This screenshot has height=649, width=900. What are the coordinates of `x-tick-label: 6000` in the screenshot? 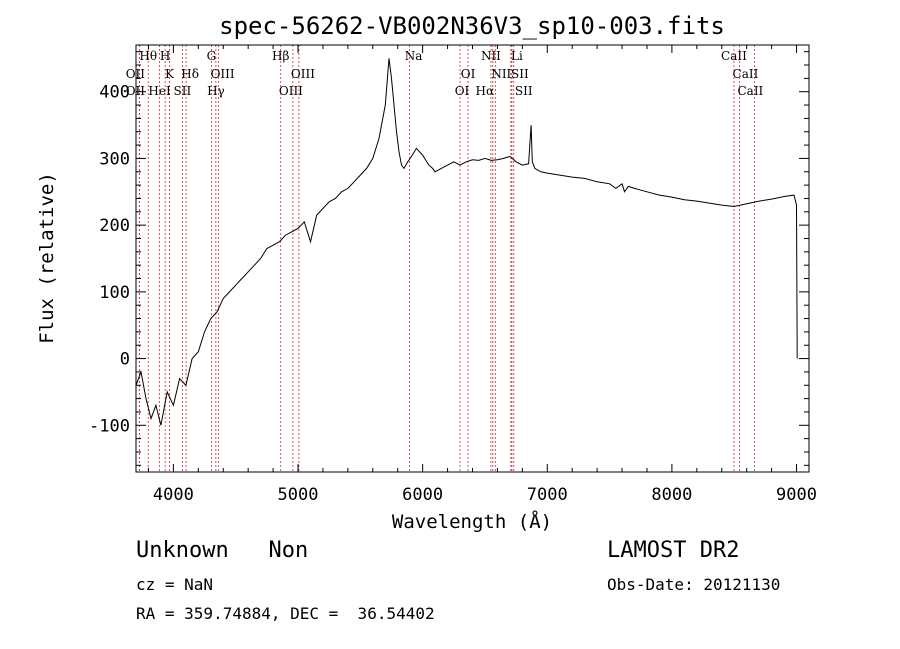 It's located at (422, 495).